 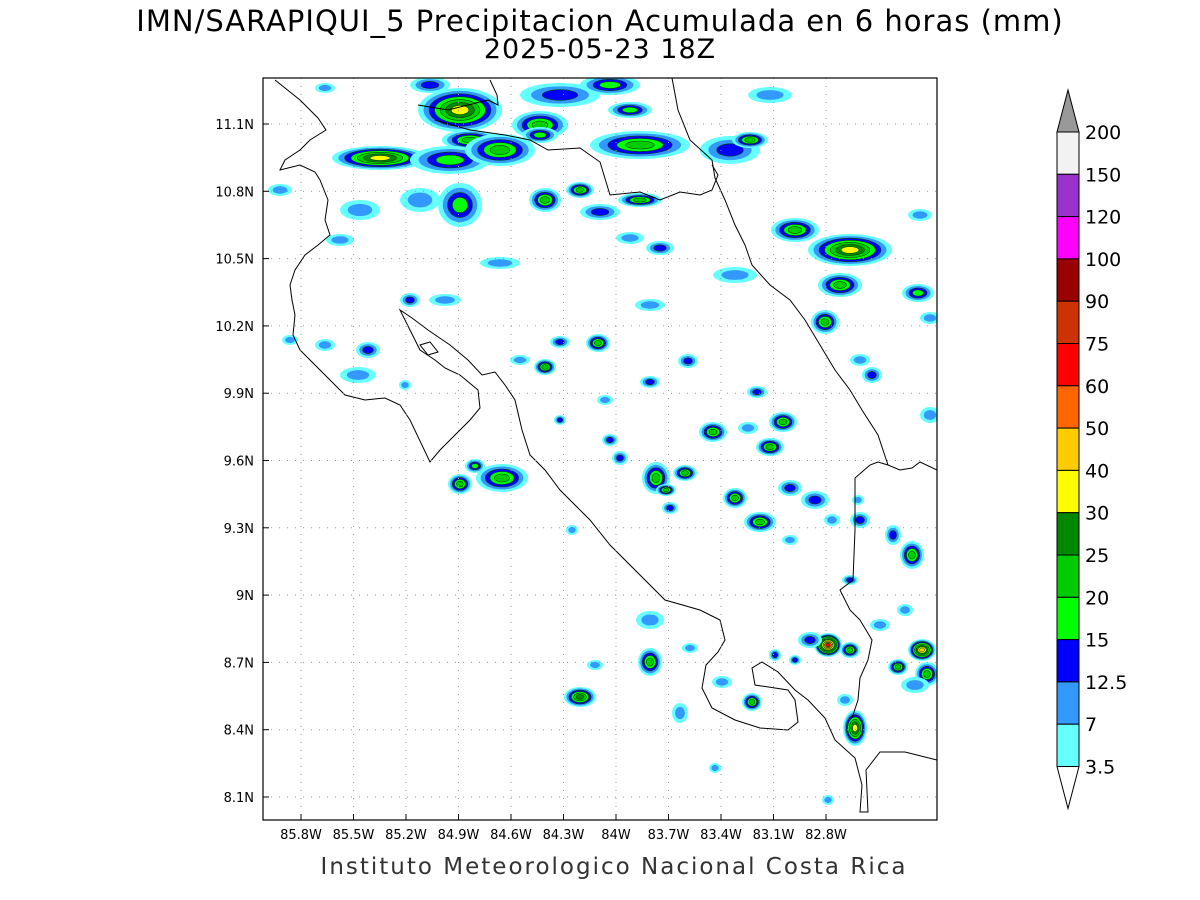 I want to click on legend-level-label: 120, so click(x=1103, y=218).